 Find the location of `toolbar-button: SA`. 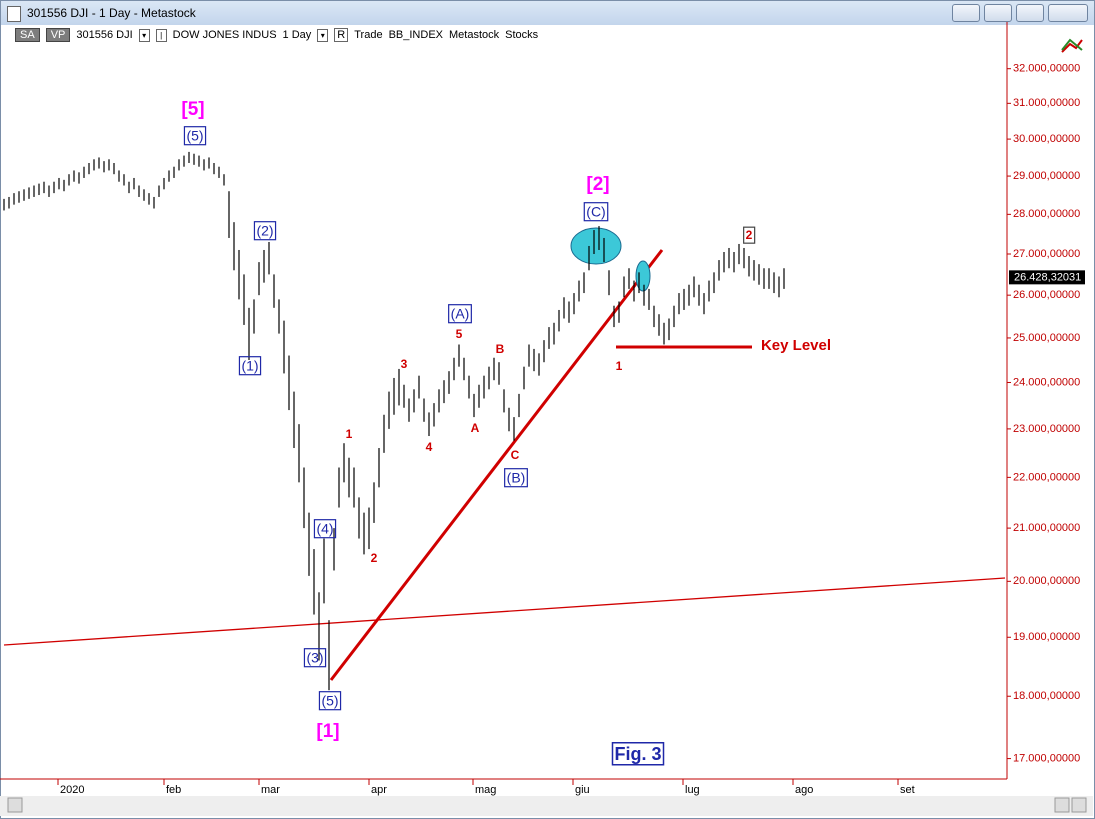

toolbar-button: SA is located at coordinates (27, 35).